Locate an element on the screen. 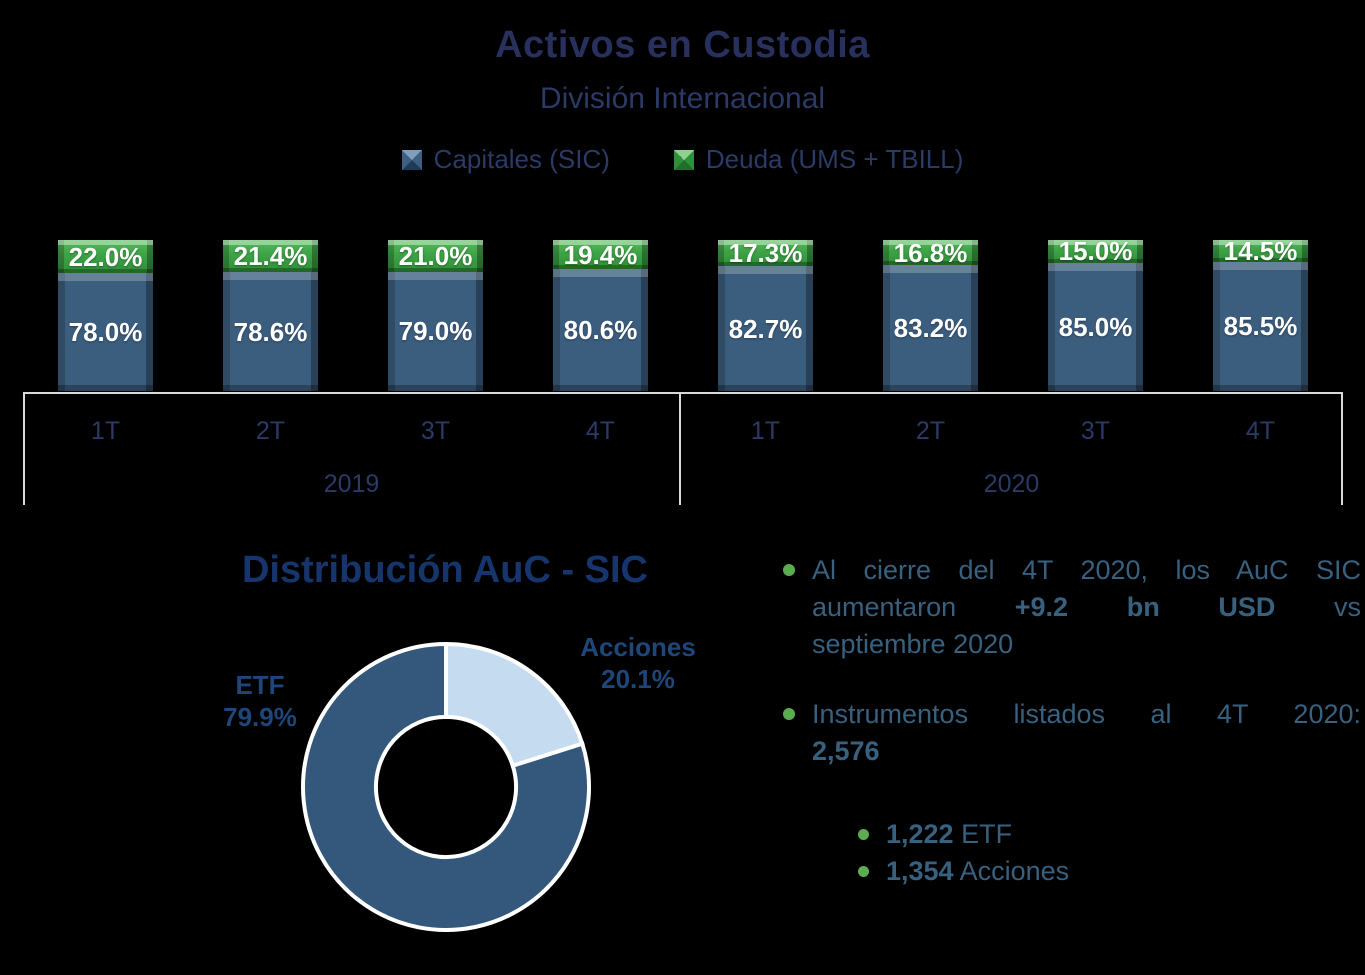  bar-value-label: 16.8% is located at coordinates (930, 252).